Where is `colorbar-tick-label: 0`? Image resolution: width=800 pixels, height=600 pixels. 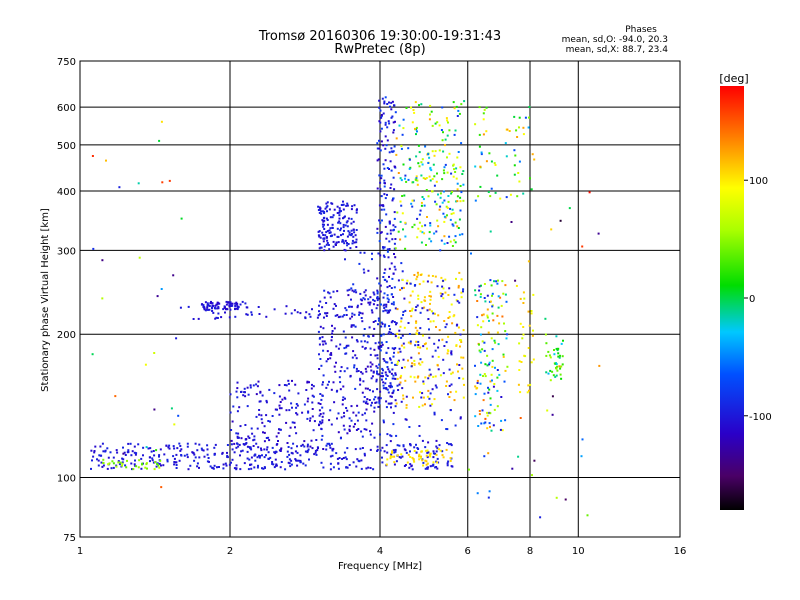 colorbar-tick-label: 0 is located at coordinates (752, 299).